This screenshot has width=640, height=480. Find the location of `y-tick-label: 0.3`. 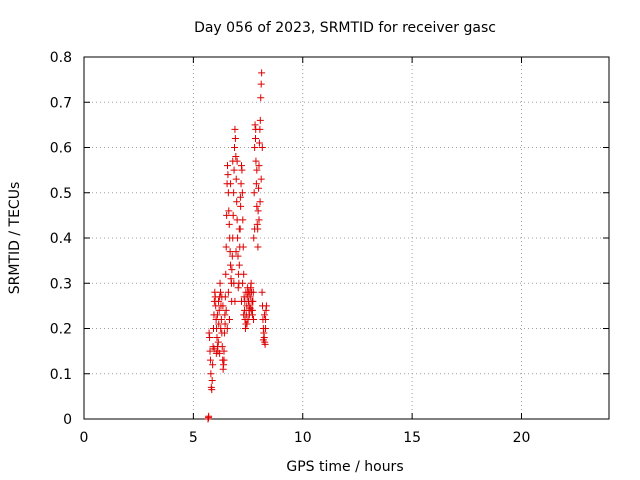

y-tick-label: 0.3 is located at coordinates (61, 284).